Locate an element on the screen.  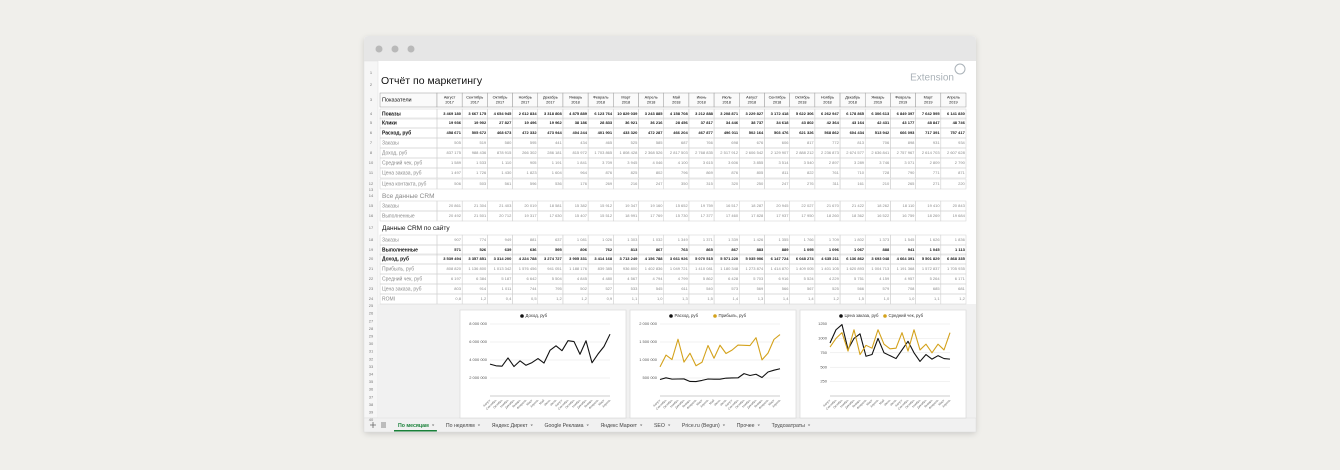
row-label: ROMI is located at coordinates (388, 299).